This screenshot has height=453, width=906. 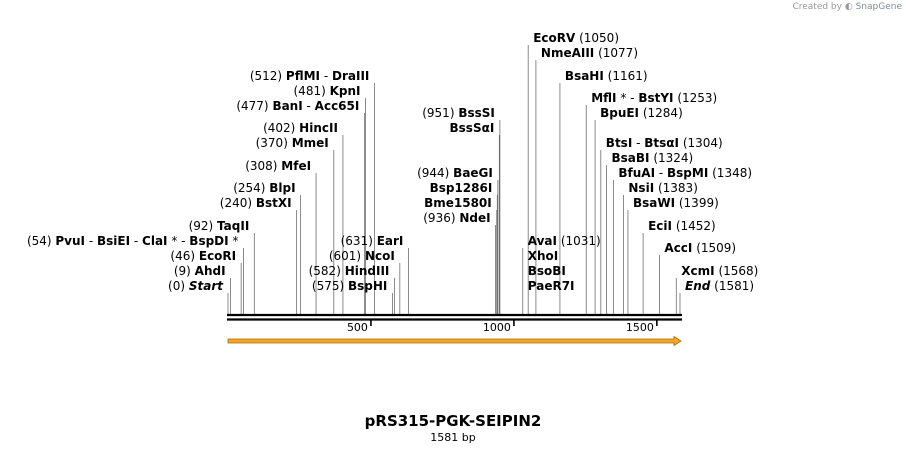 What do you see at coordinates (547, 271) in the screenshot?
I see `site-label-bsobi: BsoBI` at bounding box center [547, 271].